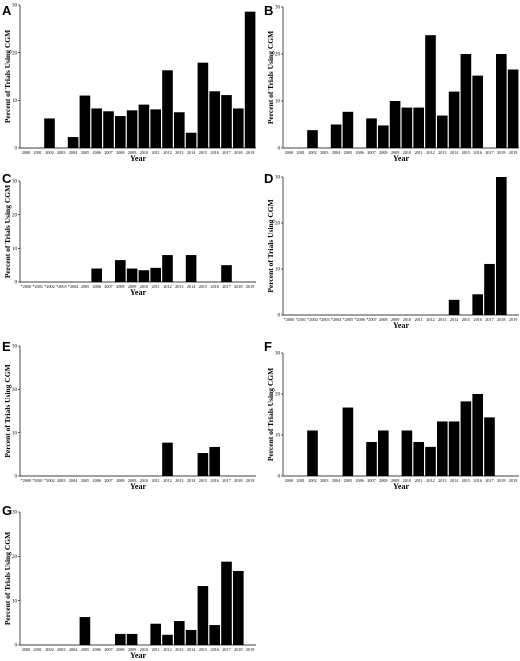 The image size is (520, 661). What do you see at coordinates (348, 319) in the screenshot?
I see `x-tick-label: *2005` at bounding box center [348, 319].